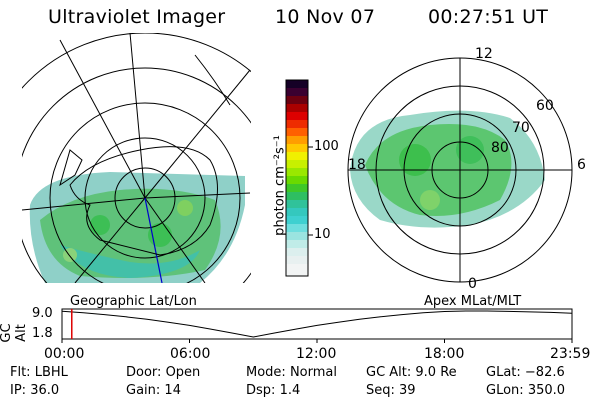  Describe the element at coordinates (411, 372) in the screenshot. I see `status-gc-alt: GC Alt: 9.0 Re` at that location.